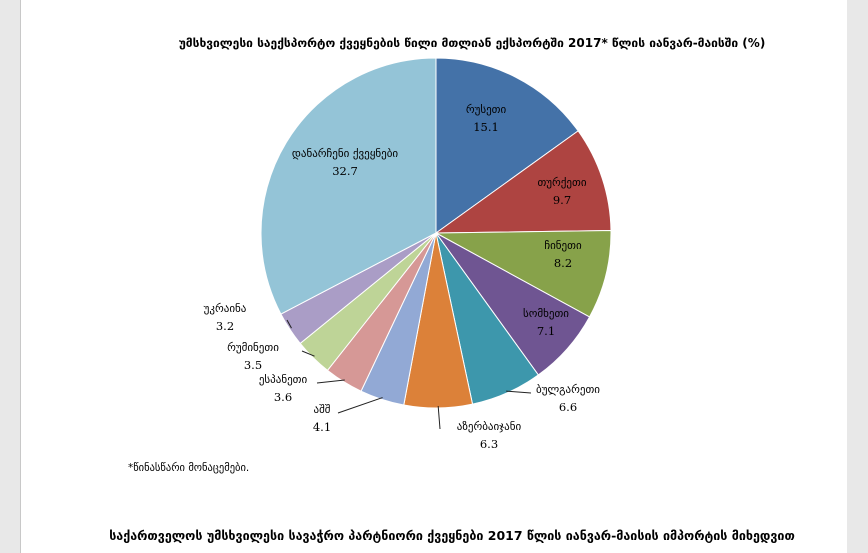 The height and width of the screenshot is (553, 868). I want to click on slice-label-name-3: ჩინეთი, so click(563, 245).